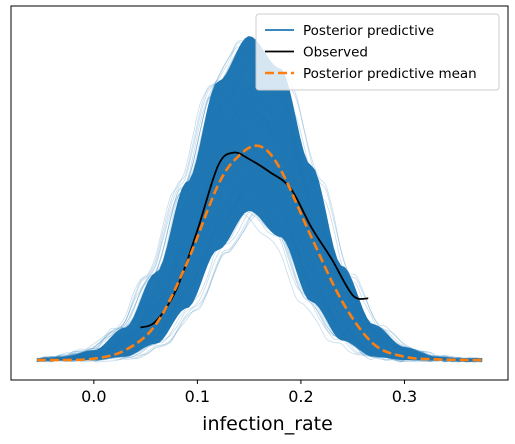  What do you see at coordinates (335, 53) in the screenshot?
I see `legend-entry-label: Observed` at bounding box center [335, 53].